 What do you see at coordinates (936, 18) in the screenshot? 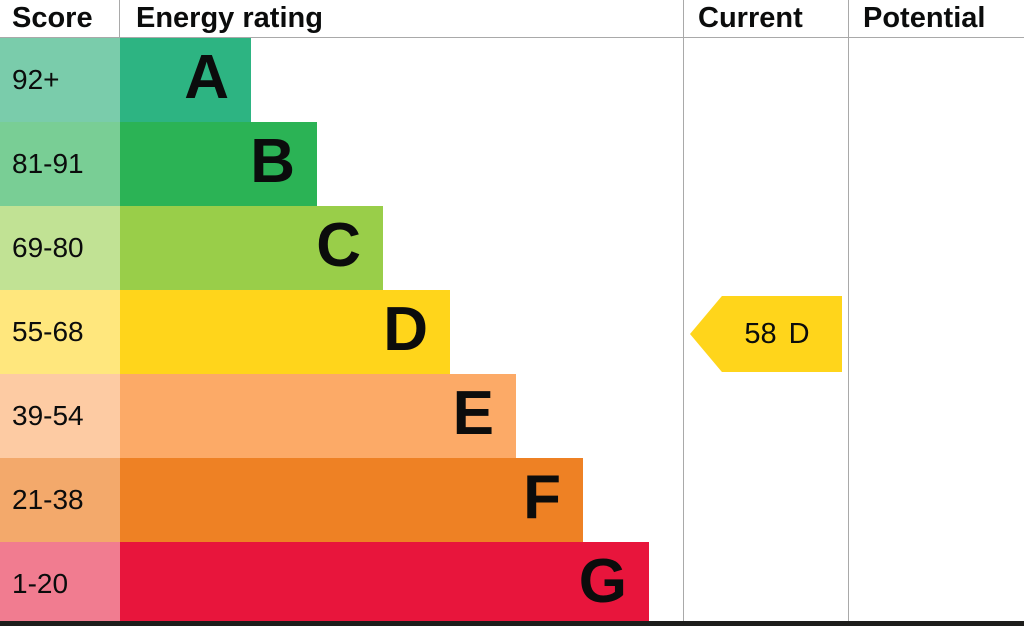
I see `header-potential: Potential` at bounding box center [936, 18].